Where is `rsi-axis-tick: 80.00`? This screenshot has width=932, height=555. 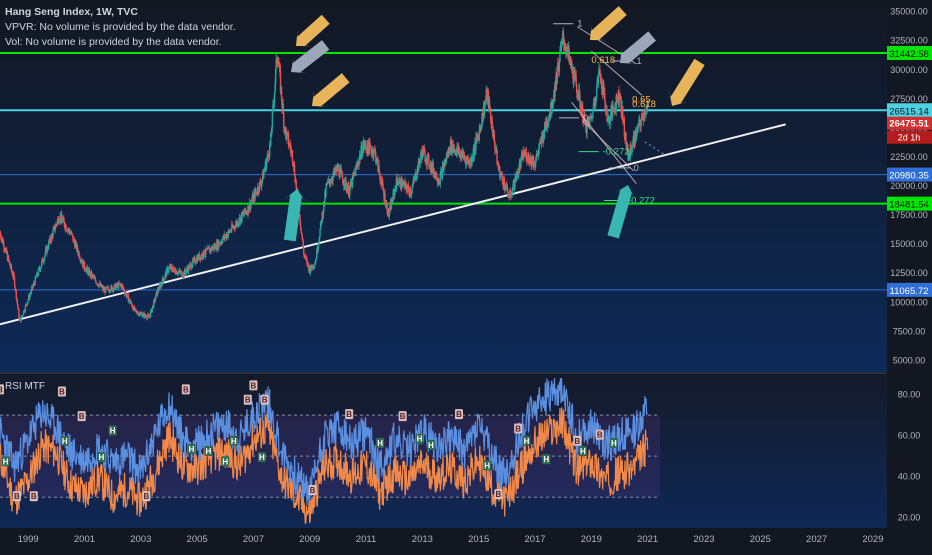
rsi-axis-tick: 80.00 is located at coordinates (909, 395).